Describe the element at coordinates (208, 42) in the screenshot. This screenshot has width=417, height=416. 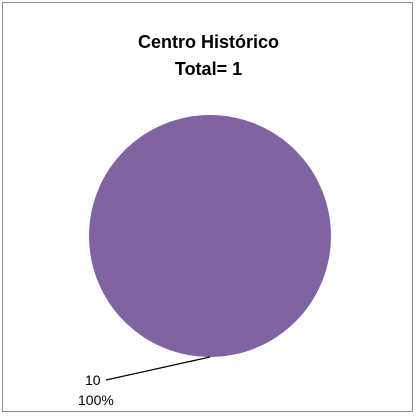
I see `chart-title: Centro Histórico` at that location.